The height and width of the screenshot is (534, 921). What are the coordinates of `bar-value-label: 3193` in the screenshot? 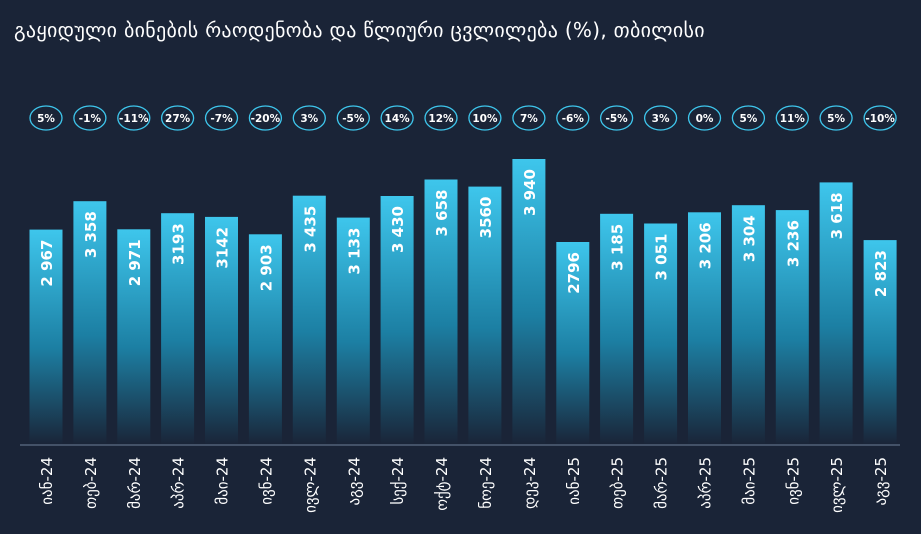 It's located at (179, 244).